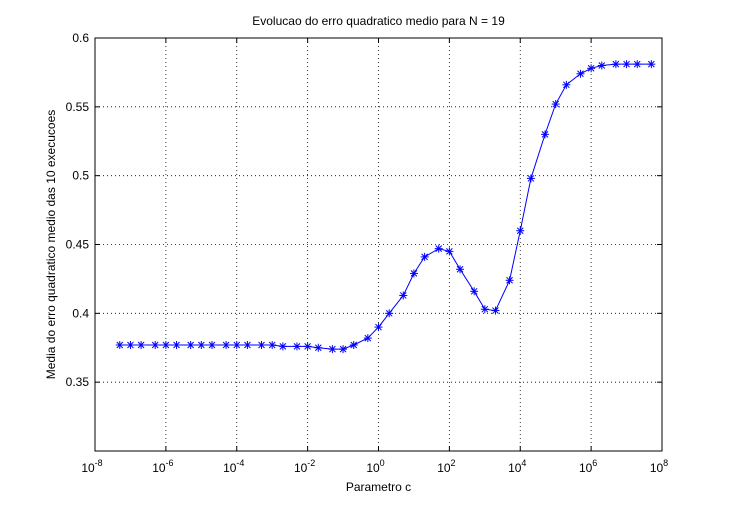  I want to click on y-tick-label: 0.6, so click(80, 38).